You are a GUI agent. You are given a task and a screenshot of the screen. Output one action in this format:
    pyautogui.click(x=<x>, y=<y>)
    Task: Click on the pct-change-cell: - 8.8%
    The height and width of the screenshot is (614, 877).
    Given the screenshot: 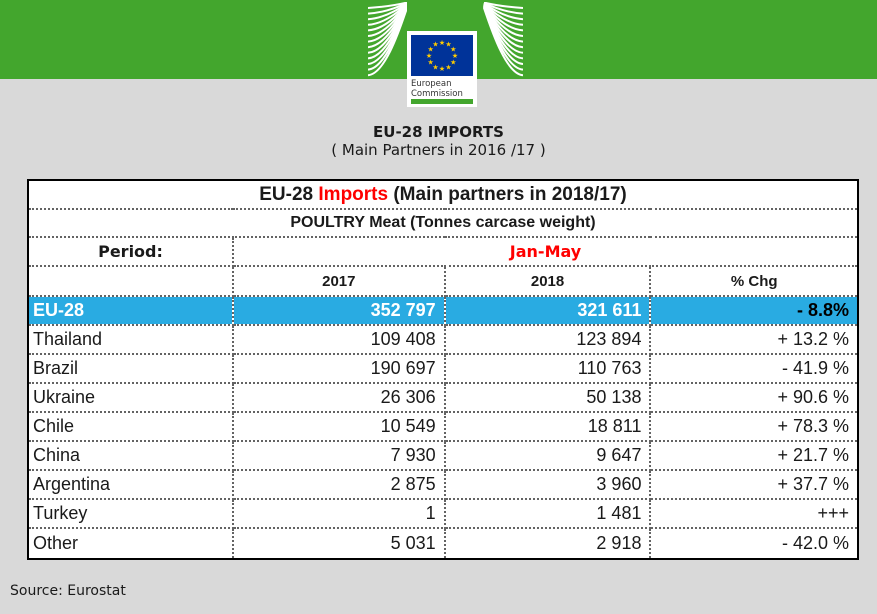 What is the action you would take?
    pyautogui.click(x=754, y=310)
    